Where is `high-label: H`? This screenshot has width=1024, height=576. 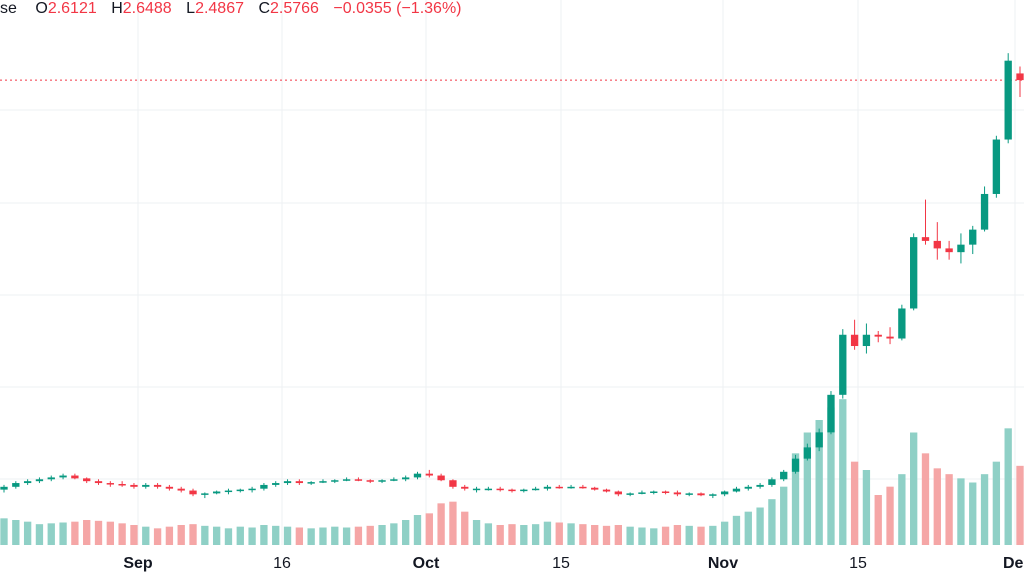 high-label: H is located at coordinates (117, 8).